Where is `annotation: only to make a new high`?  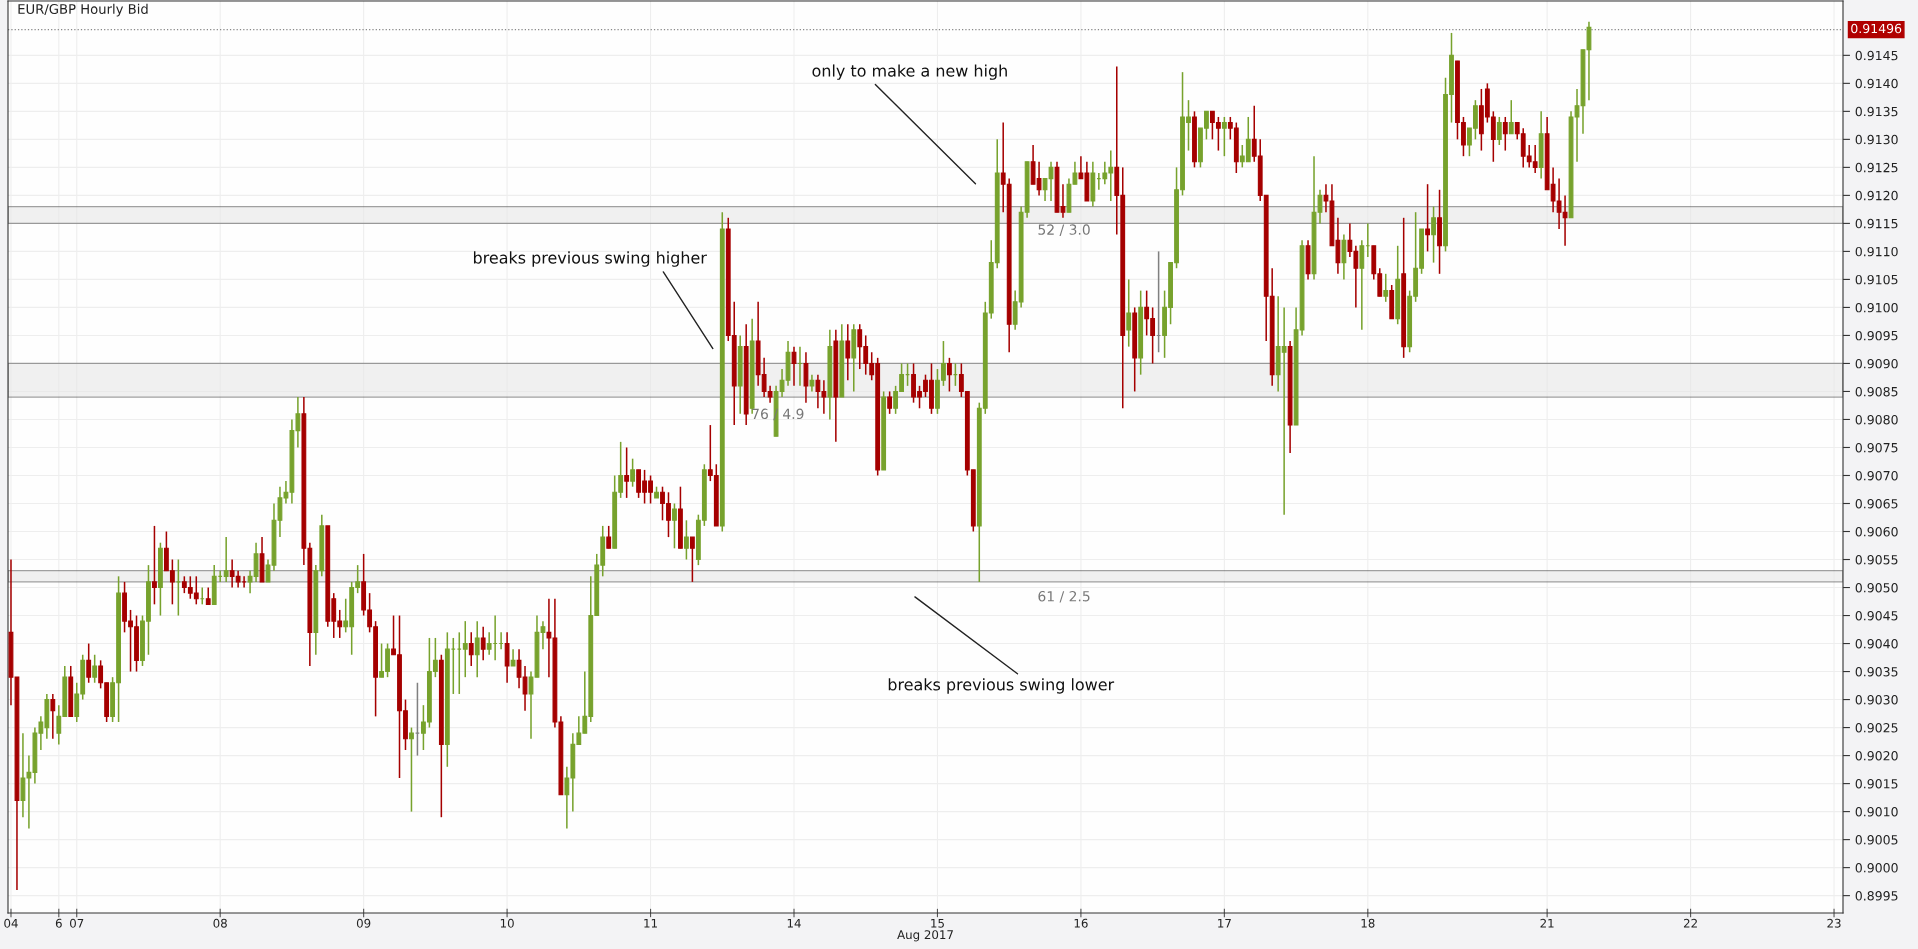 annotation: only to make a new high is located at coordinates (909, 72).